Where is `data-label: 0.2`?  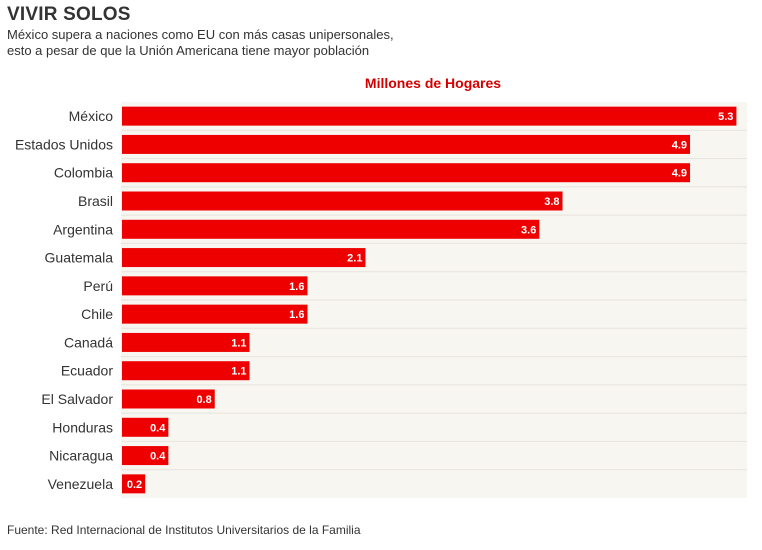 data-label: 0.2 is located at coordinates (134, 485).